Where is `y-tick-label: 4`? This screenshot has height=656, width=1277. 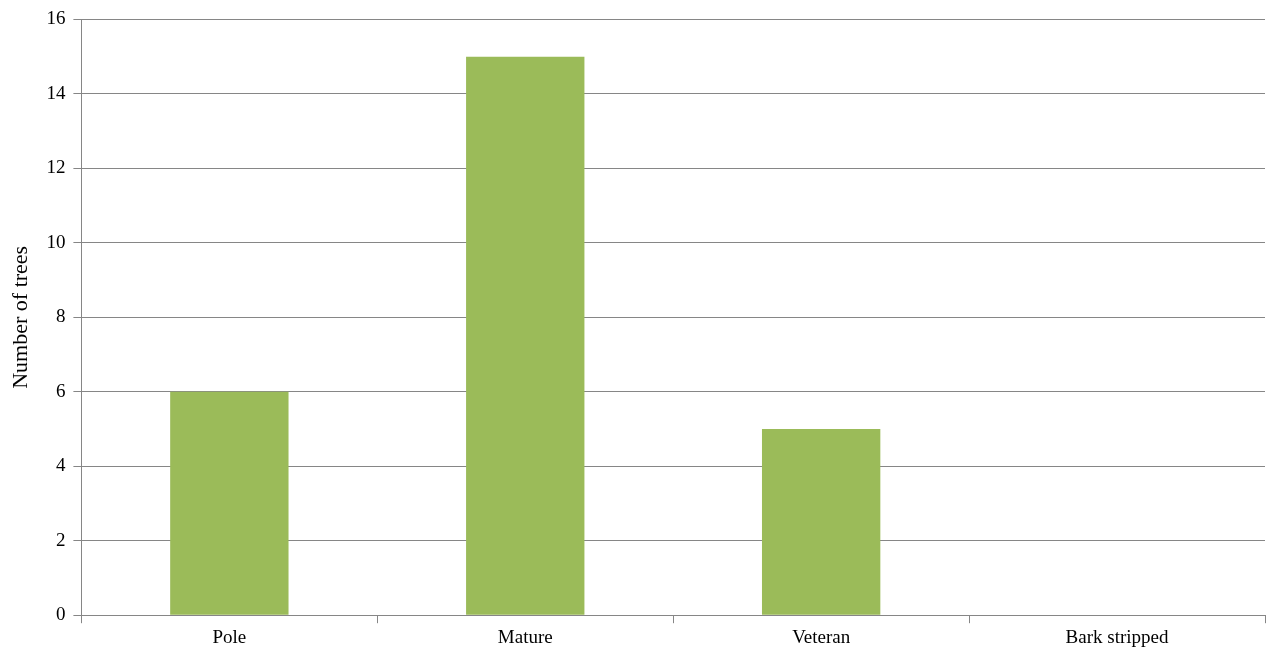
y-tick-label: 4 is located at coordinates (60, 465).